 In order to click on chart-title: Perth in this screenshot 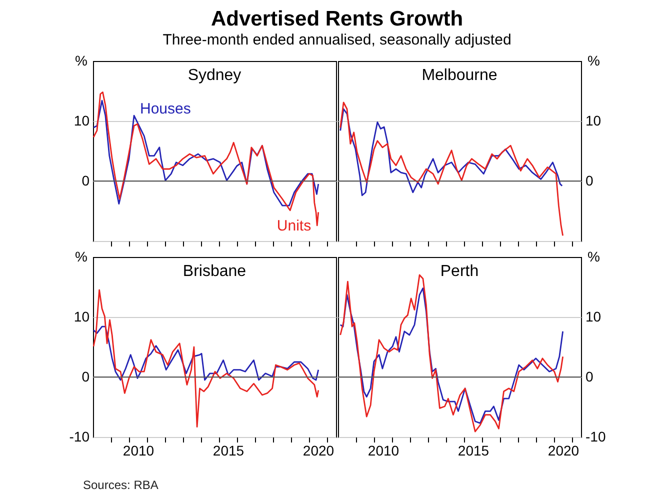, I will do `click(459, 271)`.